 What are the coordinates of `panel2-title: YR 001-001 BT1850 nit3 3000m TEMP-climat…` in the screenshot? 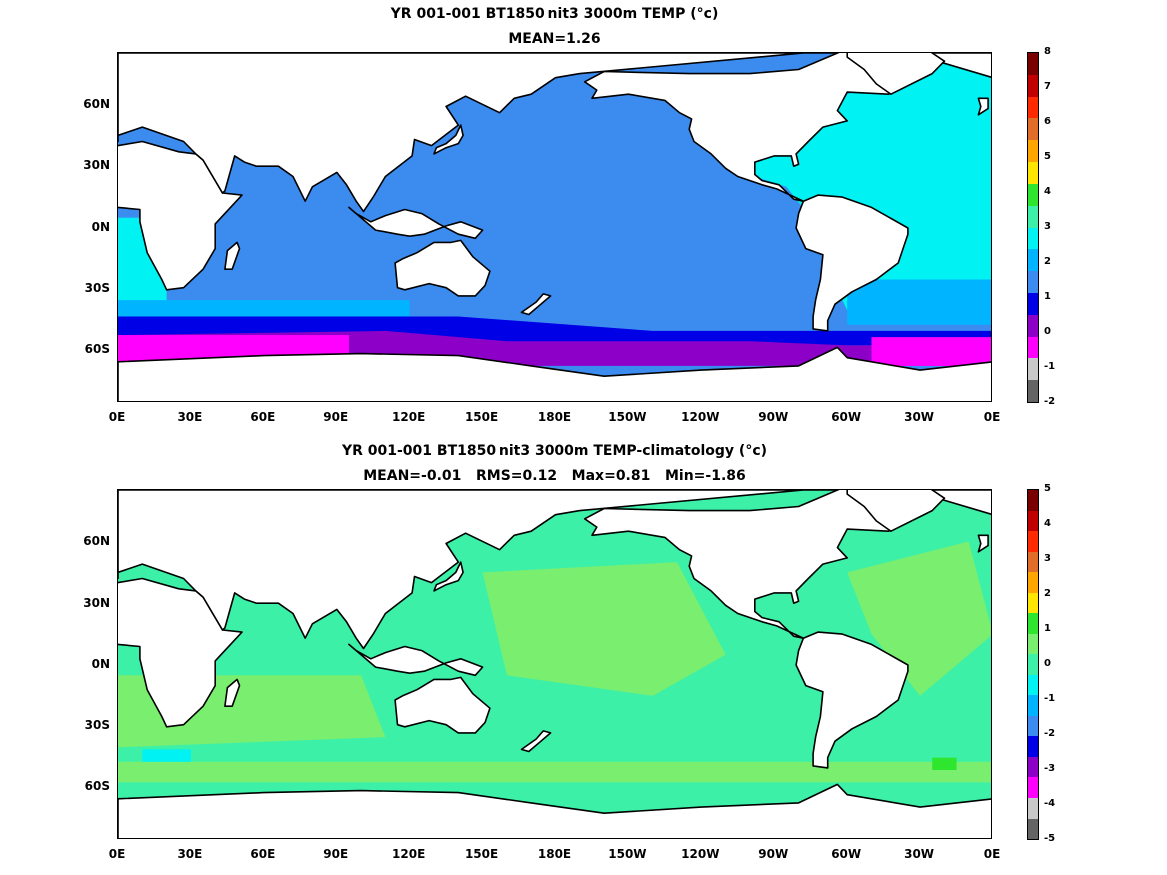 It's located at (554, 451).